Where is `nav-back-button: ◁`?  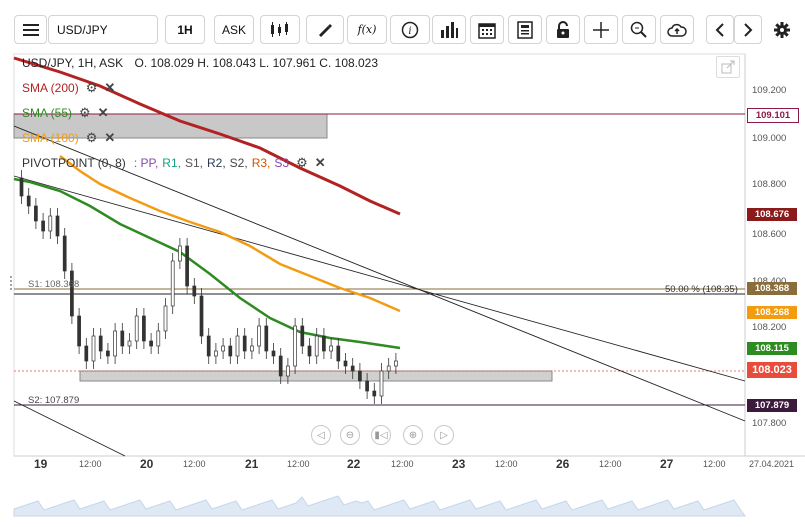
nav-back-button: ◁ is located at coordinates (321, 435).